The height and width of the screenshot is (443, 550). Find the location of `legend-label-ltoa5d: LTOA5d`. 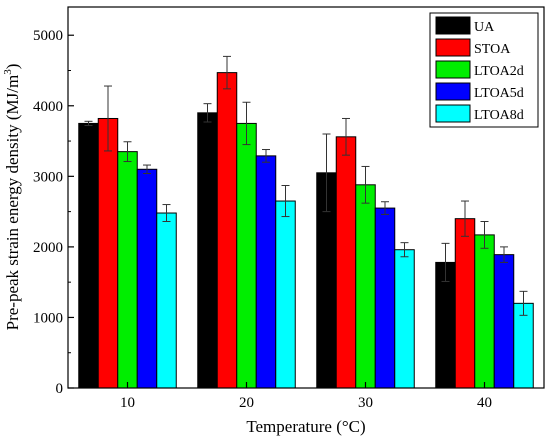

legend-label-ltoa5d: LTOA5d is located at coordinates (499, 93).